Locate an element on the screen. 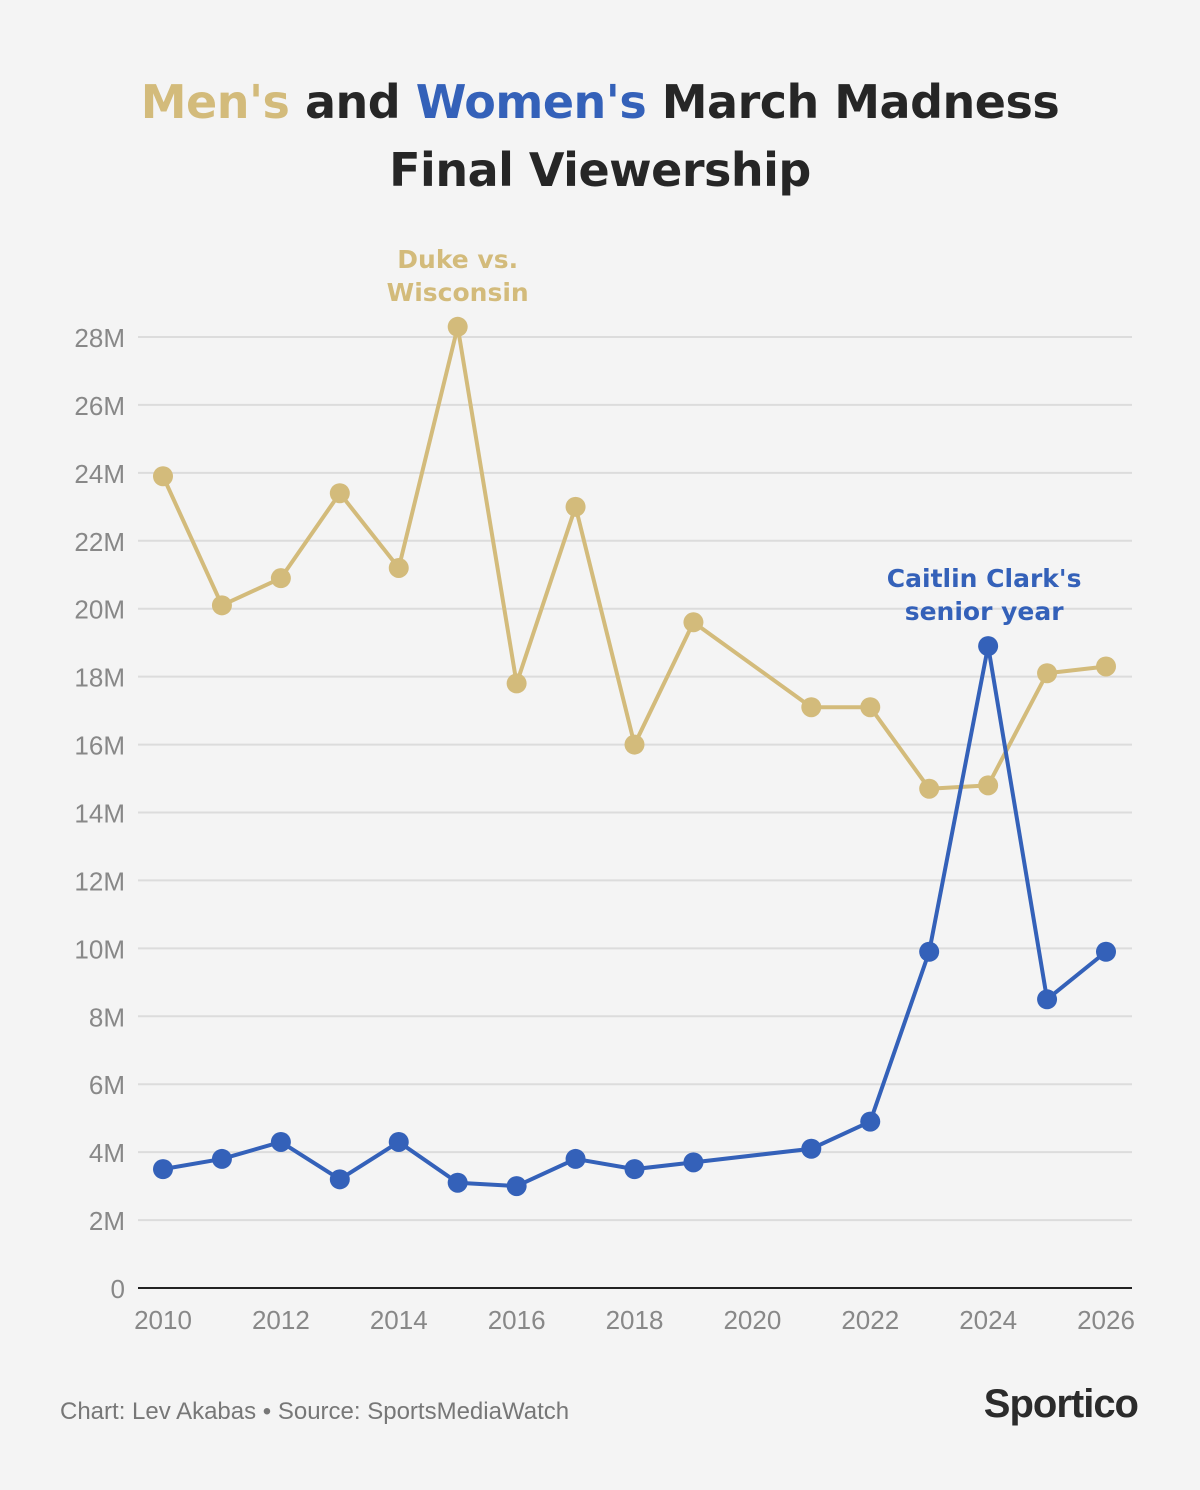  x-tick-label: 2026 is located at coordinates (1106, 1320).